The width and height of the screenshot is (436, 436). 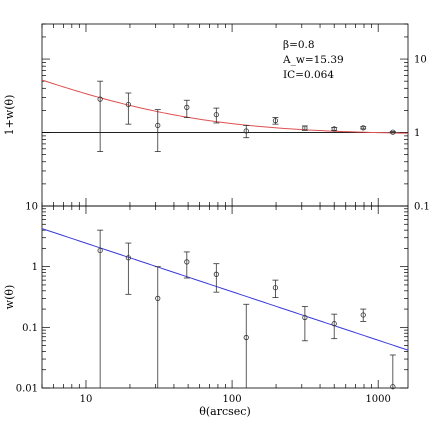 I want to click on top-panel-points, so click(x=246, y=116).